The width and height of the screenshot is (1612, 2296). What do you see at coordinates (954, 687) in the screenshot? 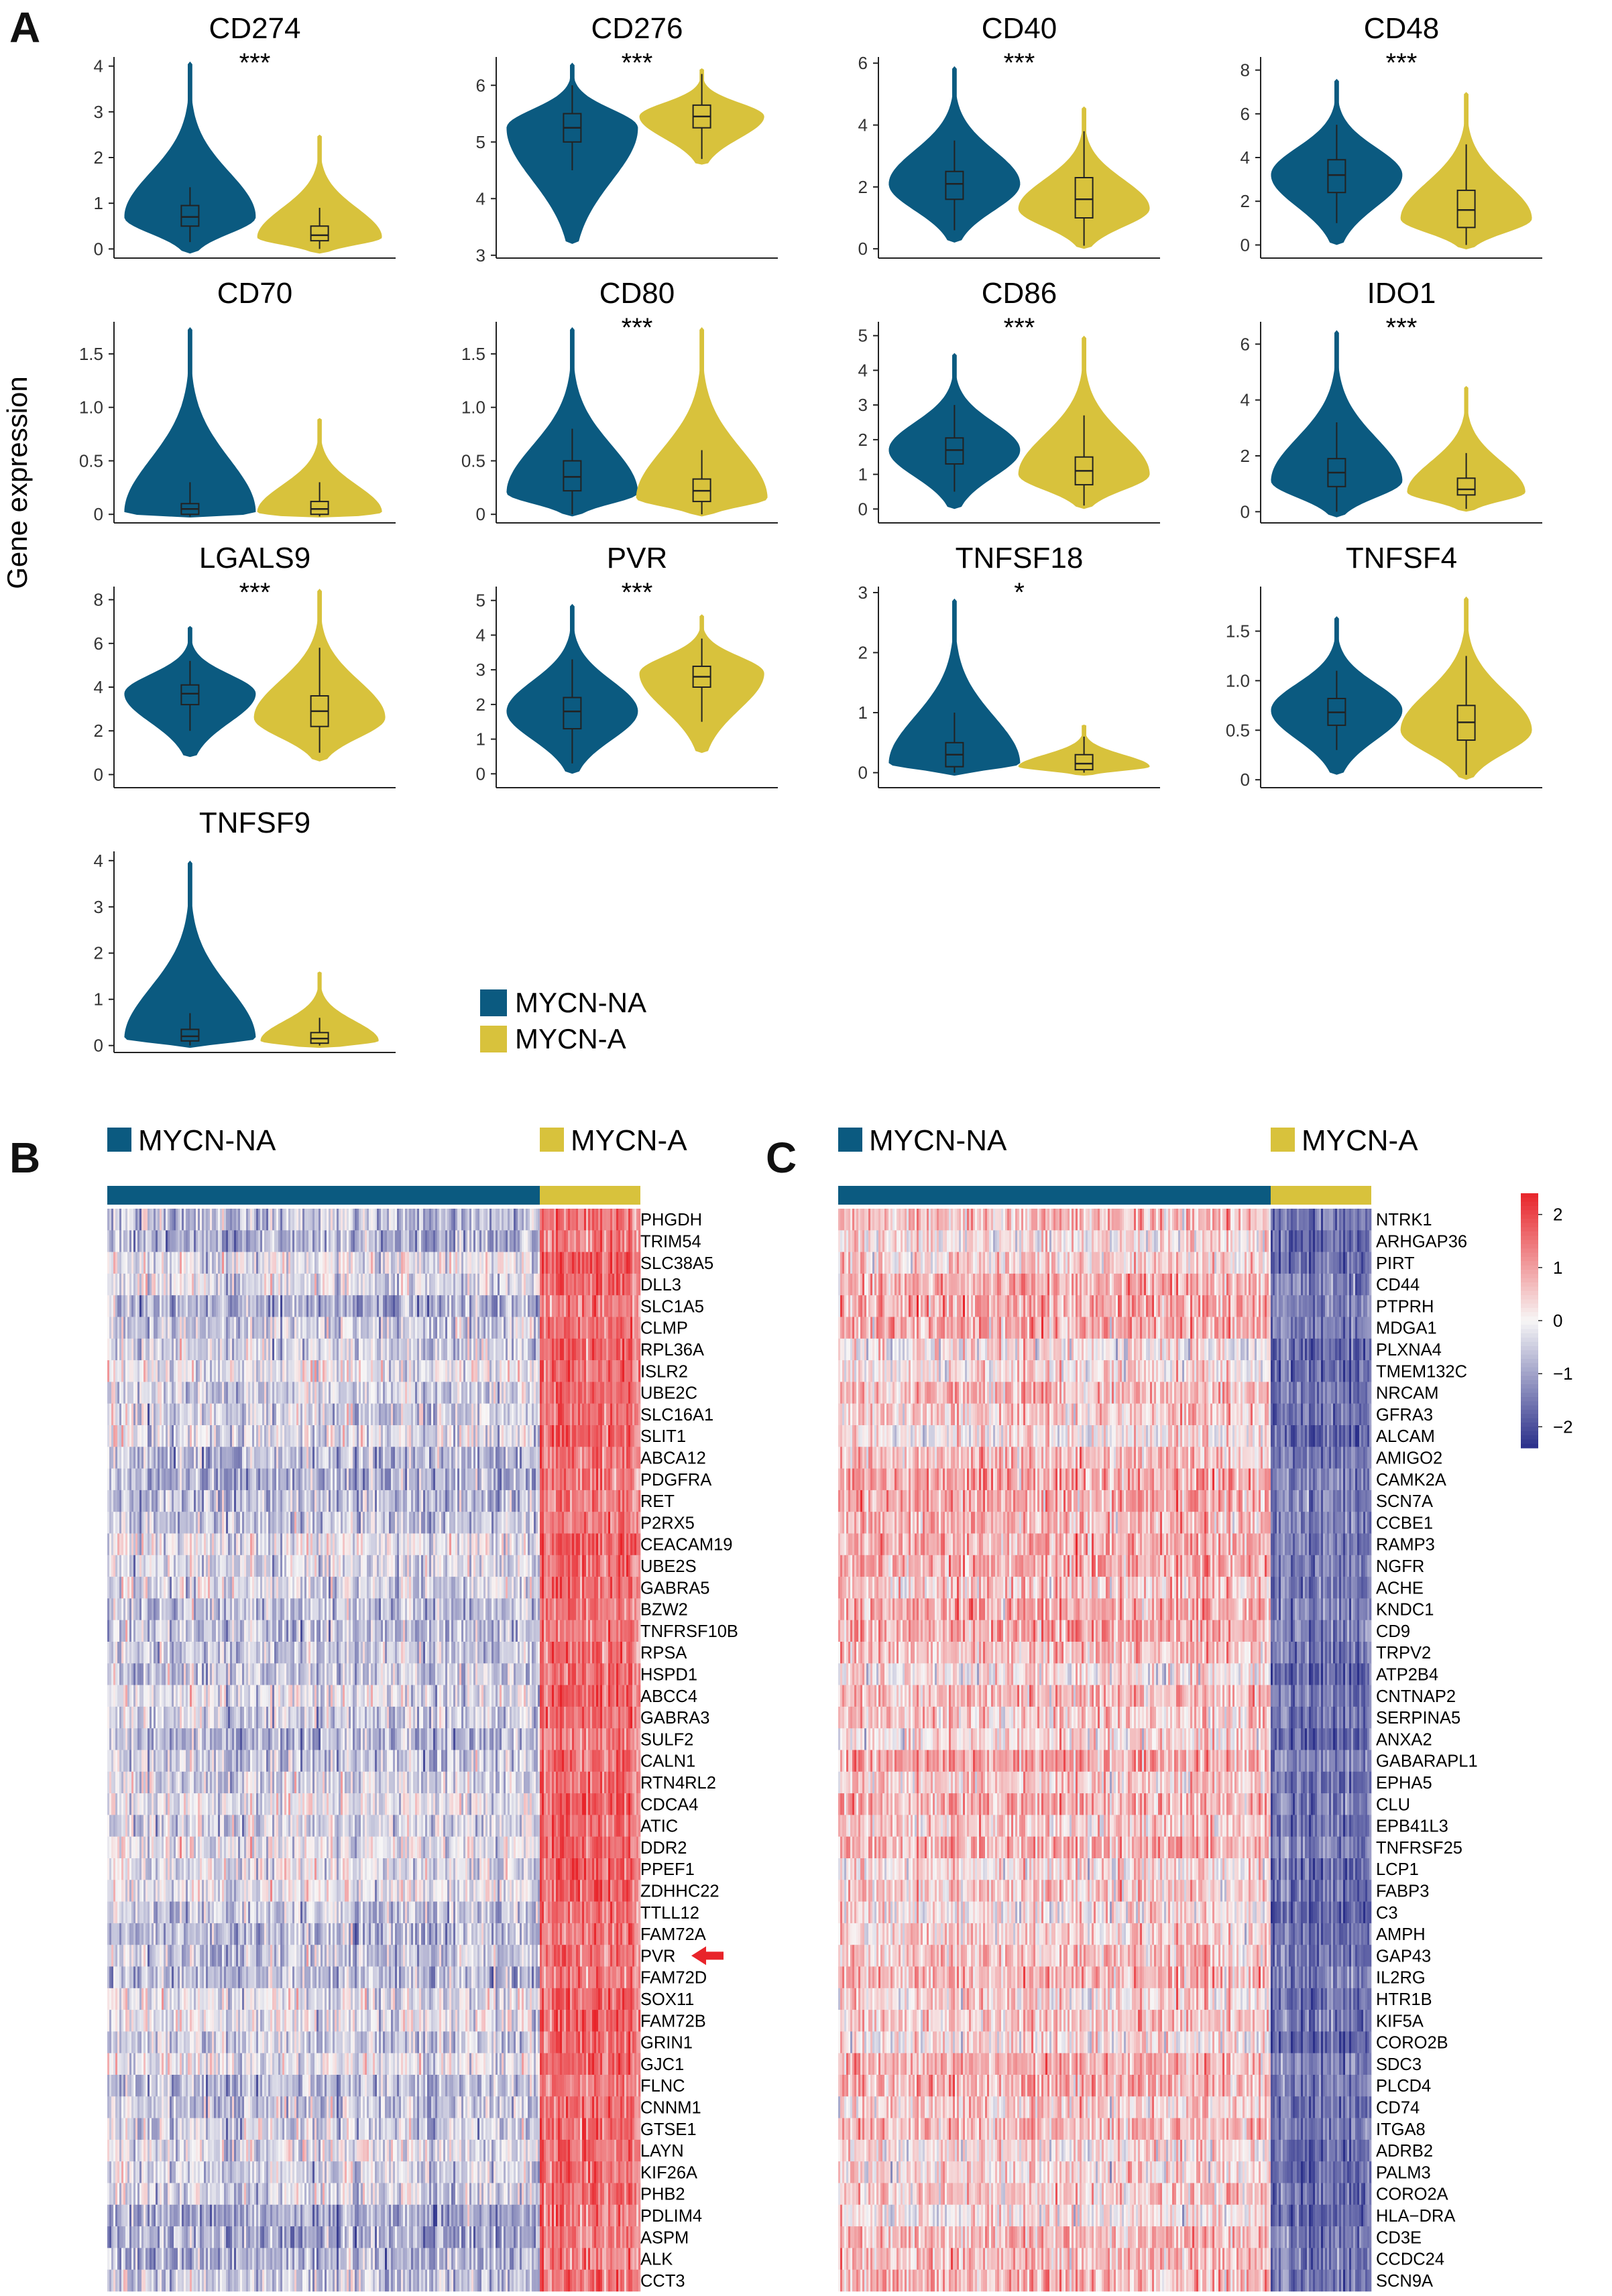
I see `violin-mycn-na` at bounding box center [954, 687].